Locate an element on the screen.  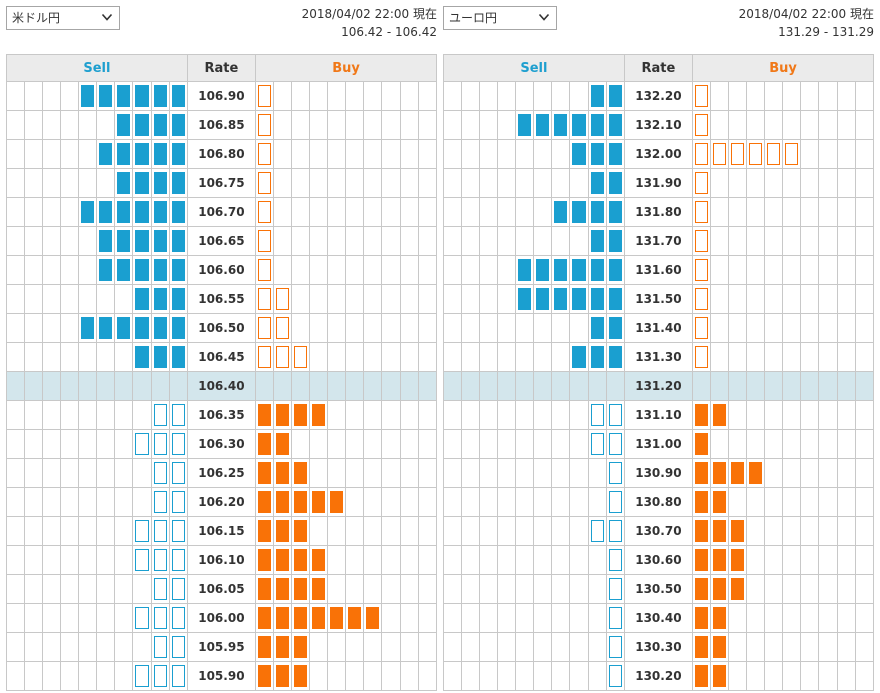
rate-value: 106.70 is located at coordinates (221, 212).